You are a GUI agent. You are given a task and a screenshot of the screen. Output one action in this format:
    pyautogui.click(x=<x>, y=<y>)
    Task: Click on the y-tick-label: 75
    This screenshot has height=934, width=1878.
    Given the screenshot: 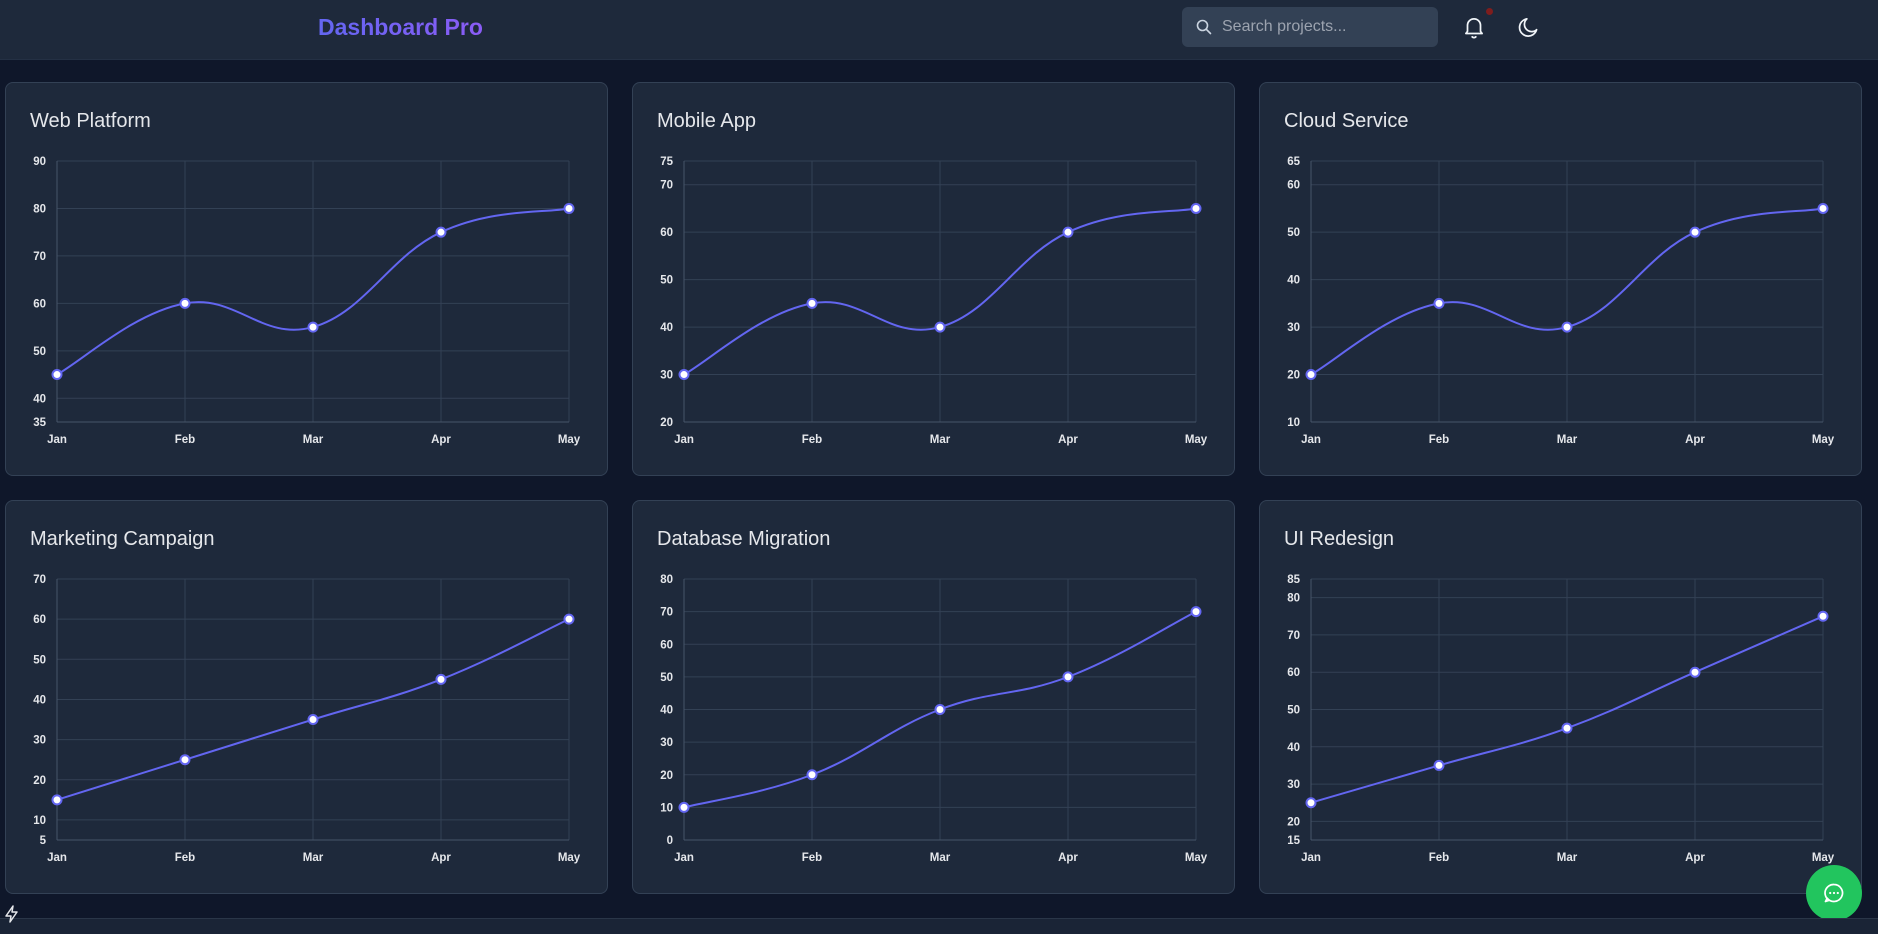 What is the action you would take?
    pyautogui.click(x=666, y=162)
    